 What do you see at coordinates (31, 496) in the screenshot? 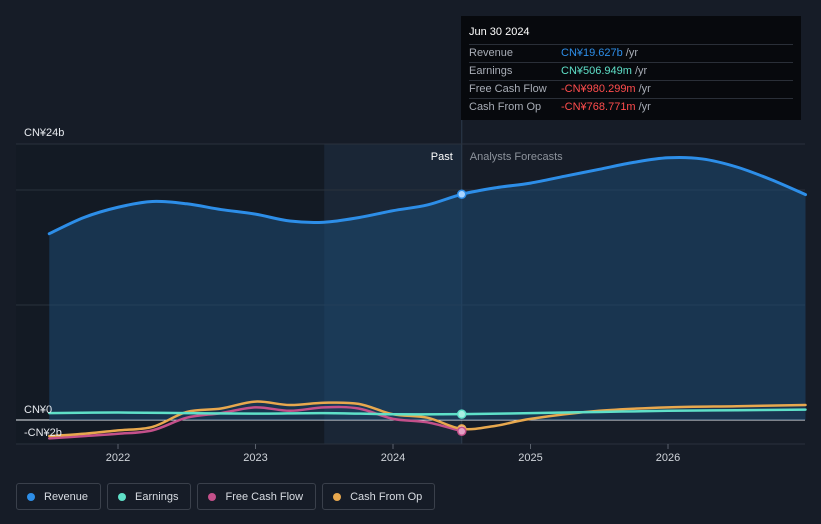
I see `revenue-dot-icon` at bounding box center [31, 496].